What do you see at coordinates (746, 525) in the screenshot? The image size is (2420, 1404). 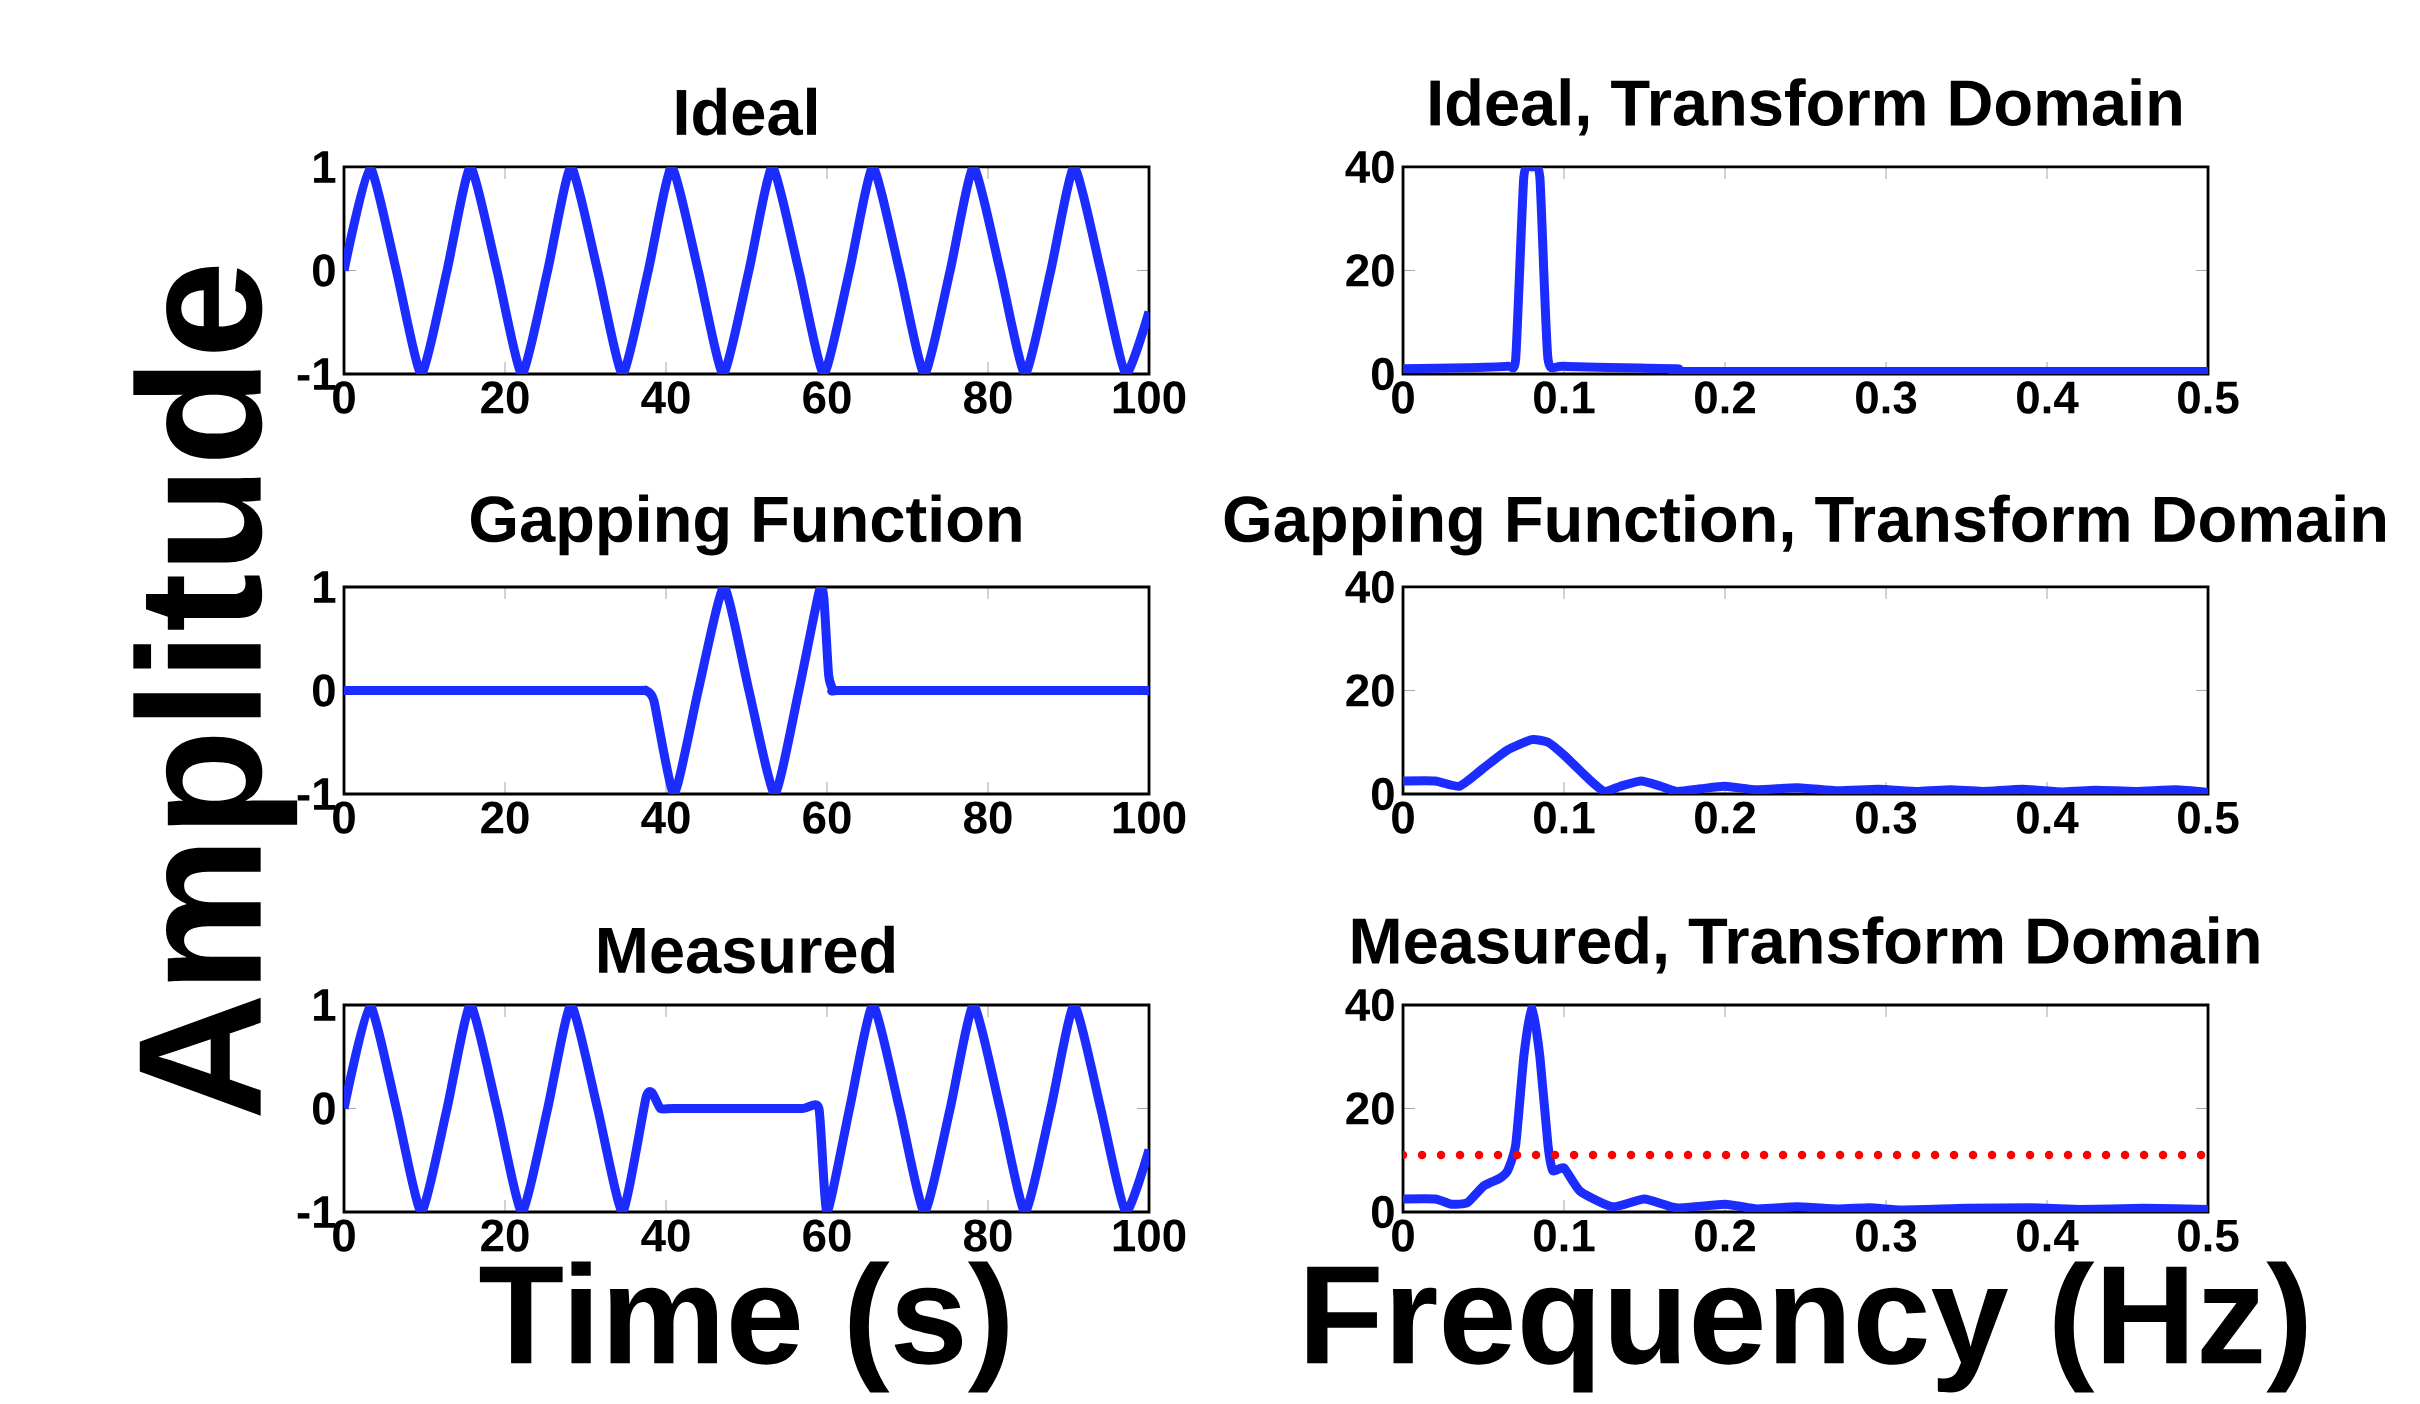 I see `chart-title: Gapping Function` at bounding box center [746, 525].